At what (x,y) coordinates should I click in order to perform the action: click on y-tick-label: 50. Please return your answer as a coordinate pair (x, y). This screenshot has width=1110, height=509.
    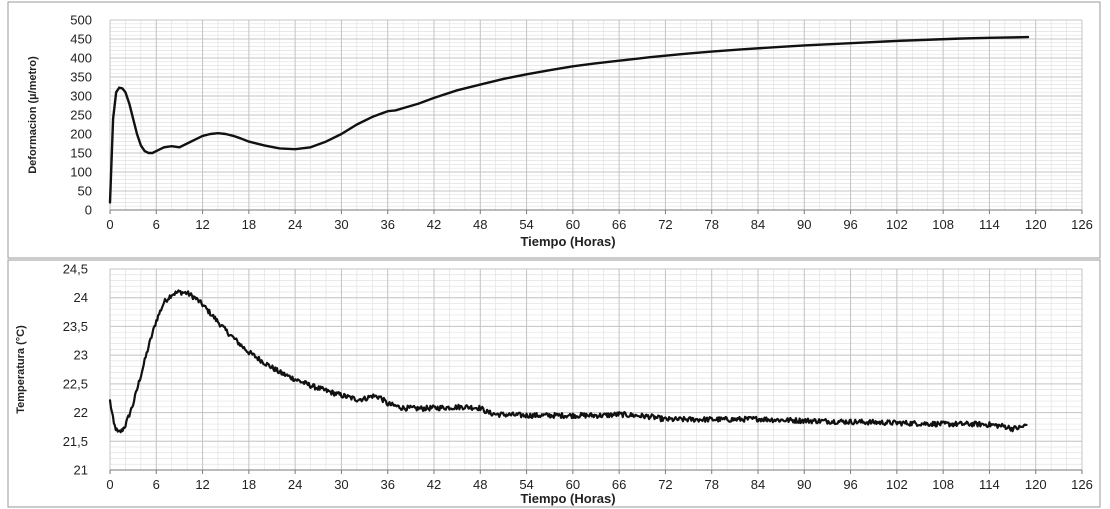
    Looking at the image, I should click on (85, 191).